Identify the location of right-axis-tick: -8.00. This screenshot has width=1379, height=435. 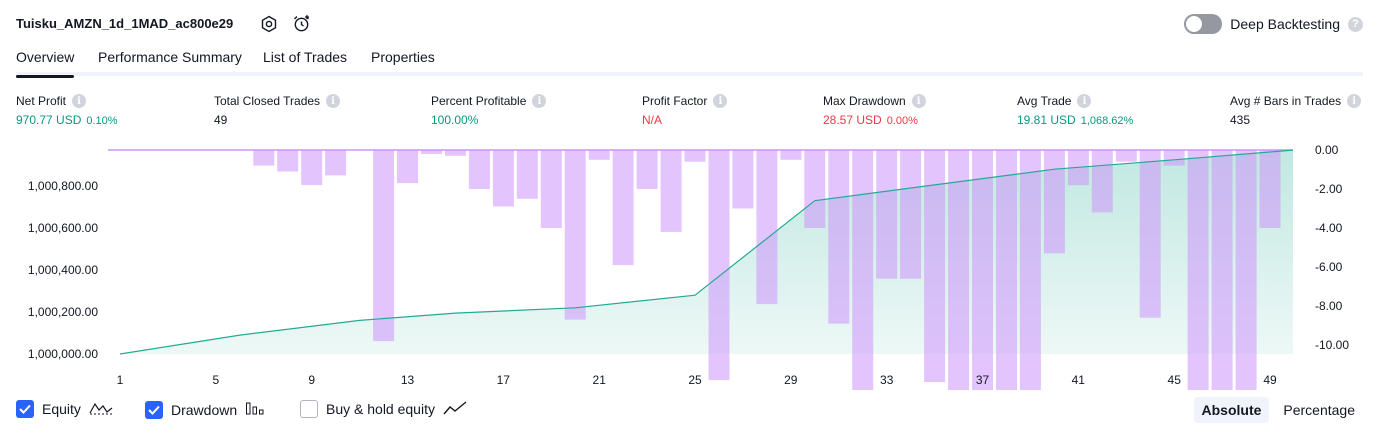
(1329, 306).